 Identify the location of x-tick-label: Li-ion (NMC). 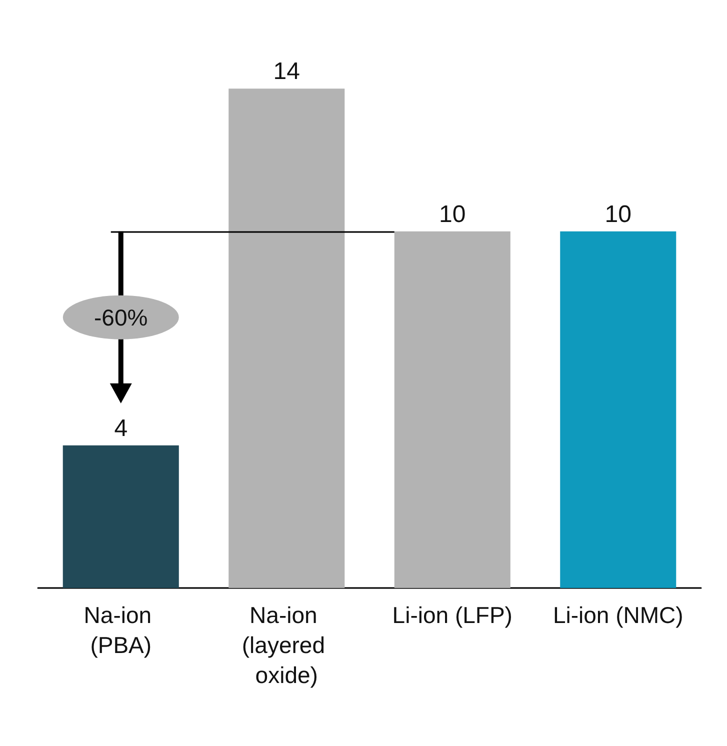
(618, 615).